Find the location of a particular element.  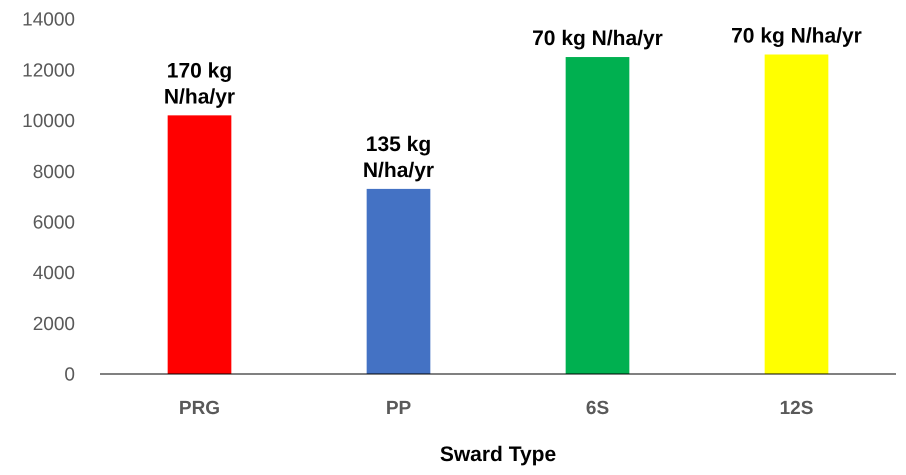

x-tick-label: 12S is located at coordinates (797, 408).